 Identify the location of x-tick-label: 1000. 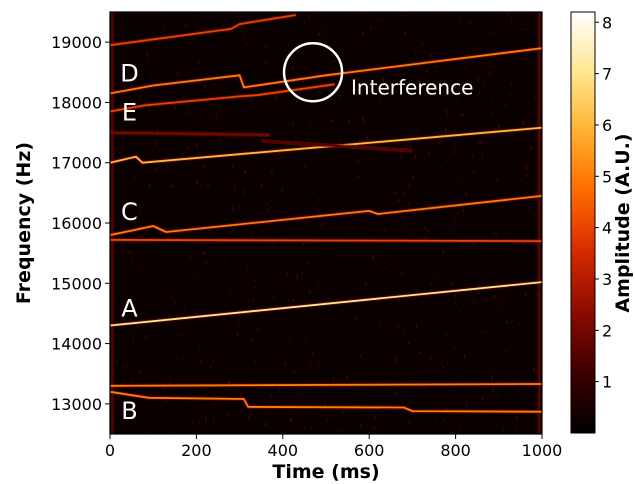
(542, 450).